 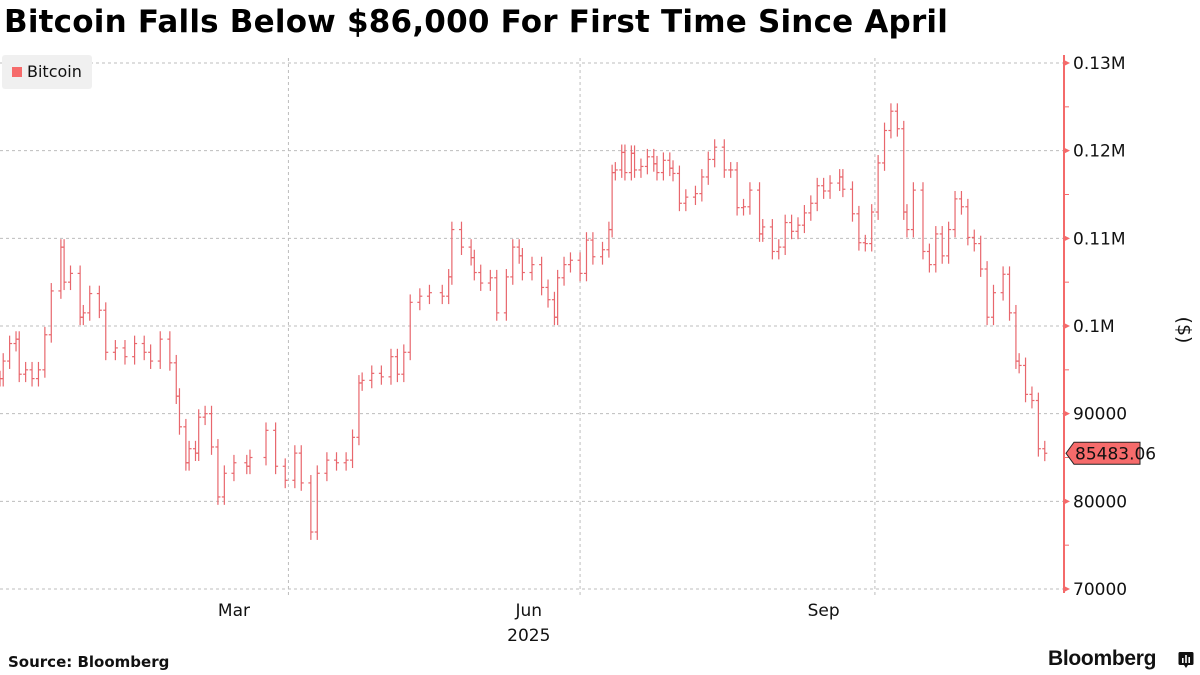 What do you see at coordinates (1115, 454) in the screenshot?
I see `last-value-label: 85483.06` at bounding box center [1115, 454].